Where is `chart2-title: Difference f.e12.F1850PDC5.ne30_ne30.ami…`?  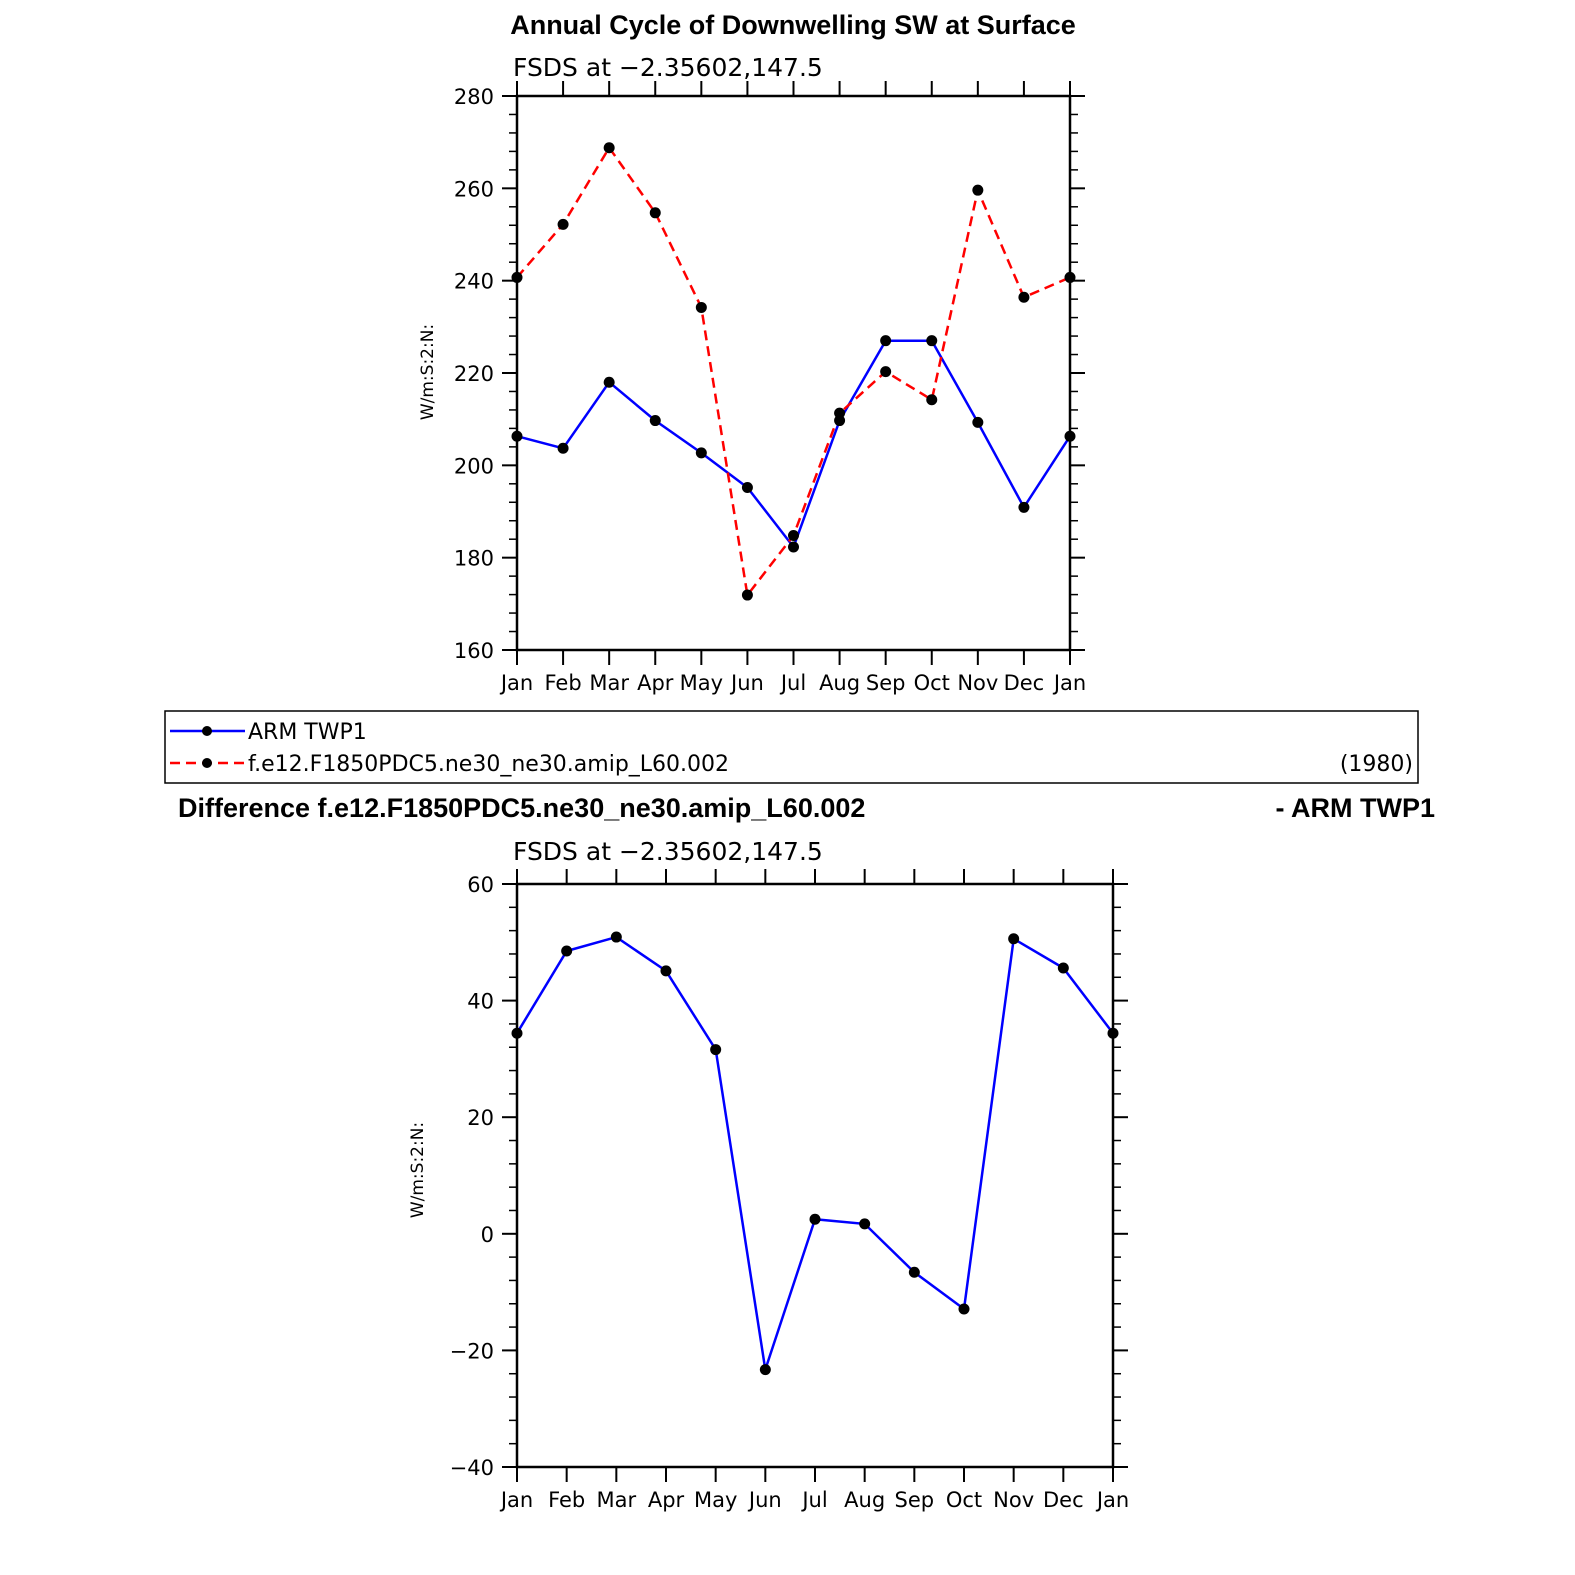
chart2-title: Difference f.e12.F1850PDC5.ne30_ne30.ami… is located at coordinates (521, 808).